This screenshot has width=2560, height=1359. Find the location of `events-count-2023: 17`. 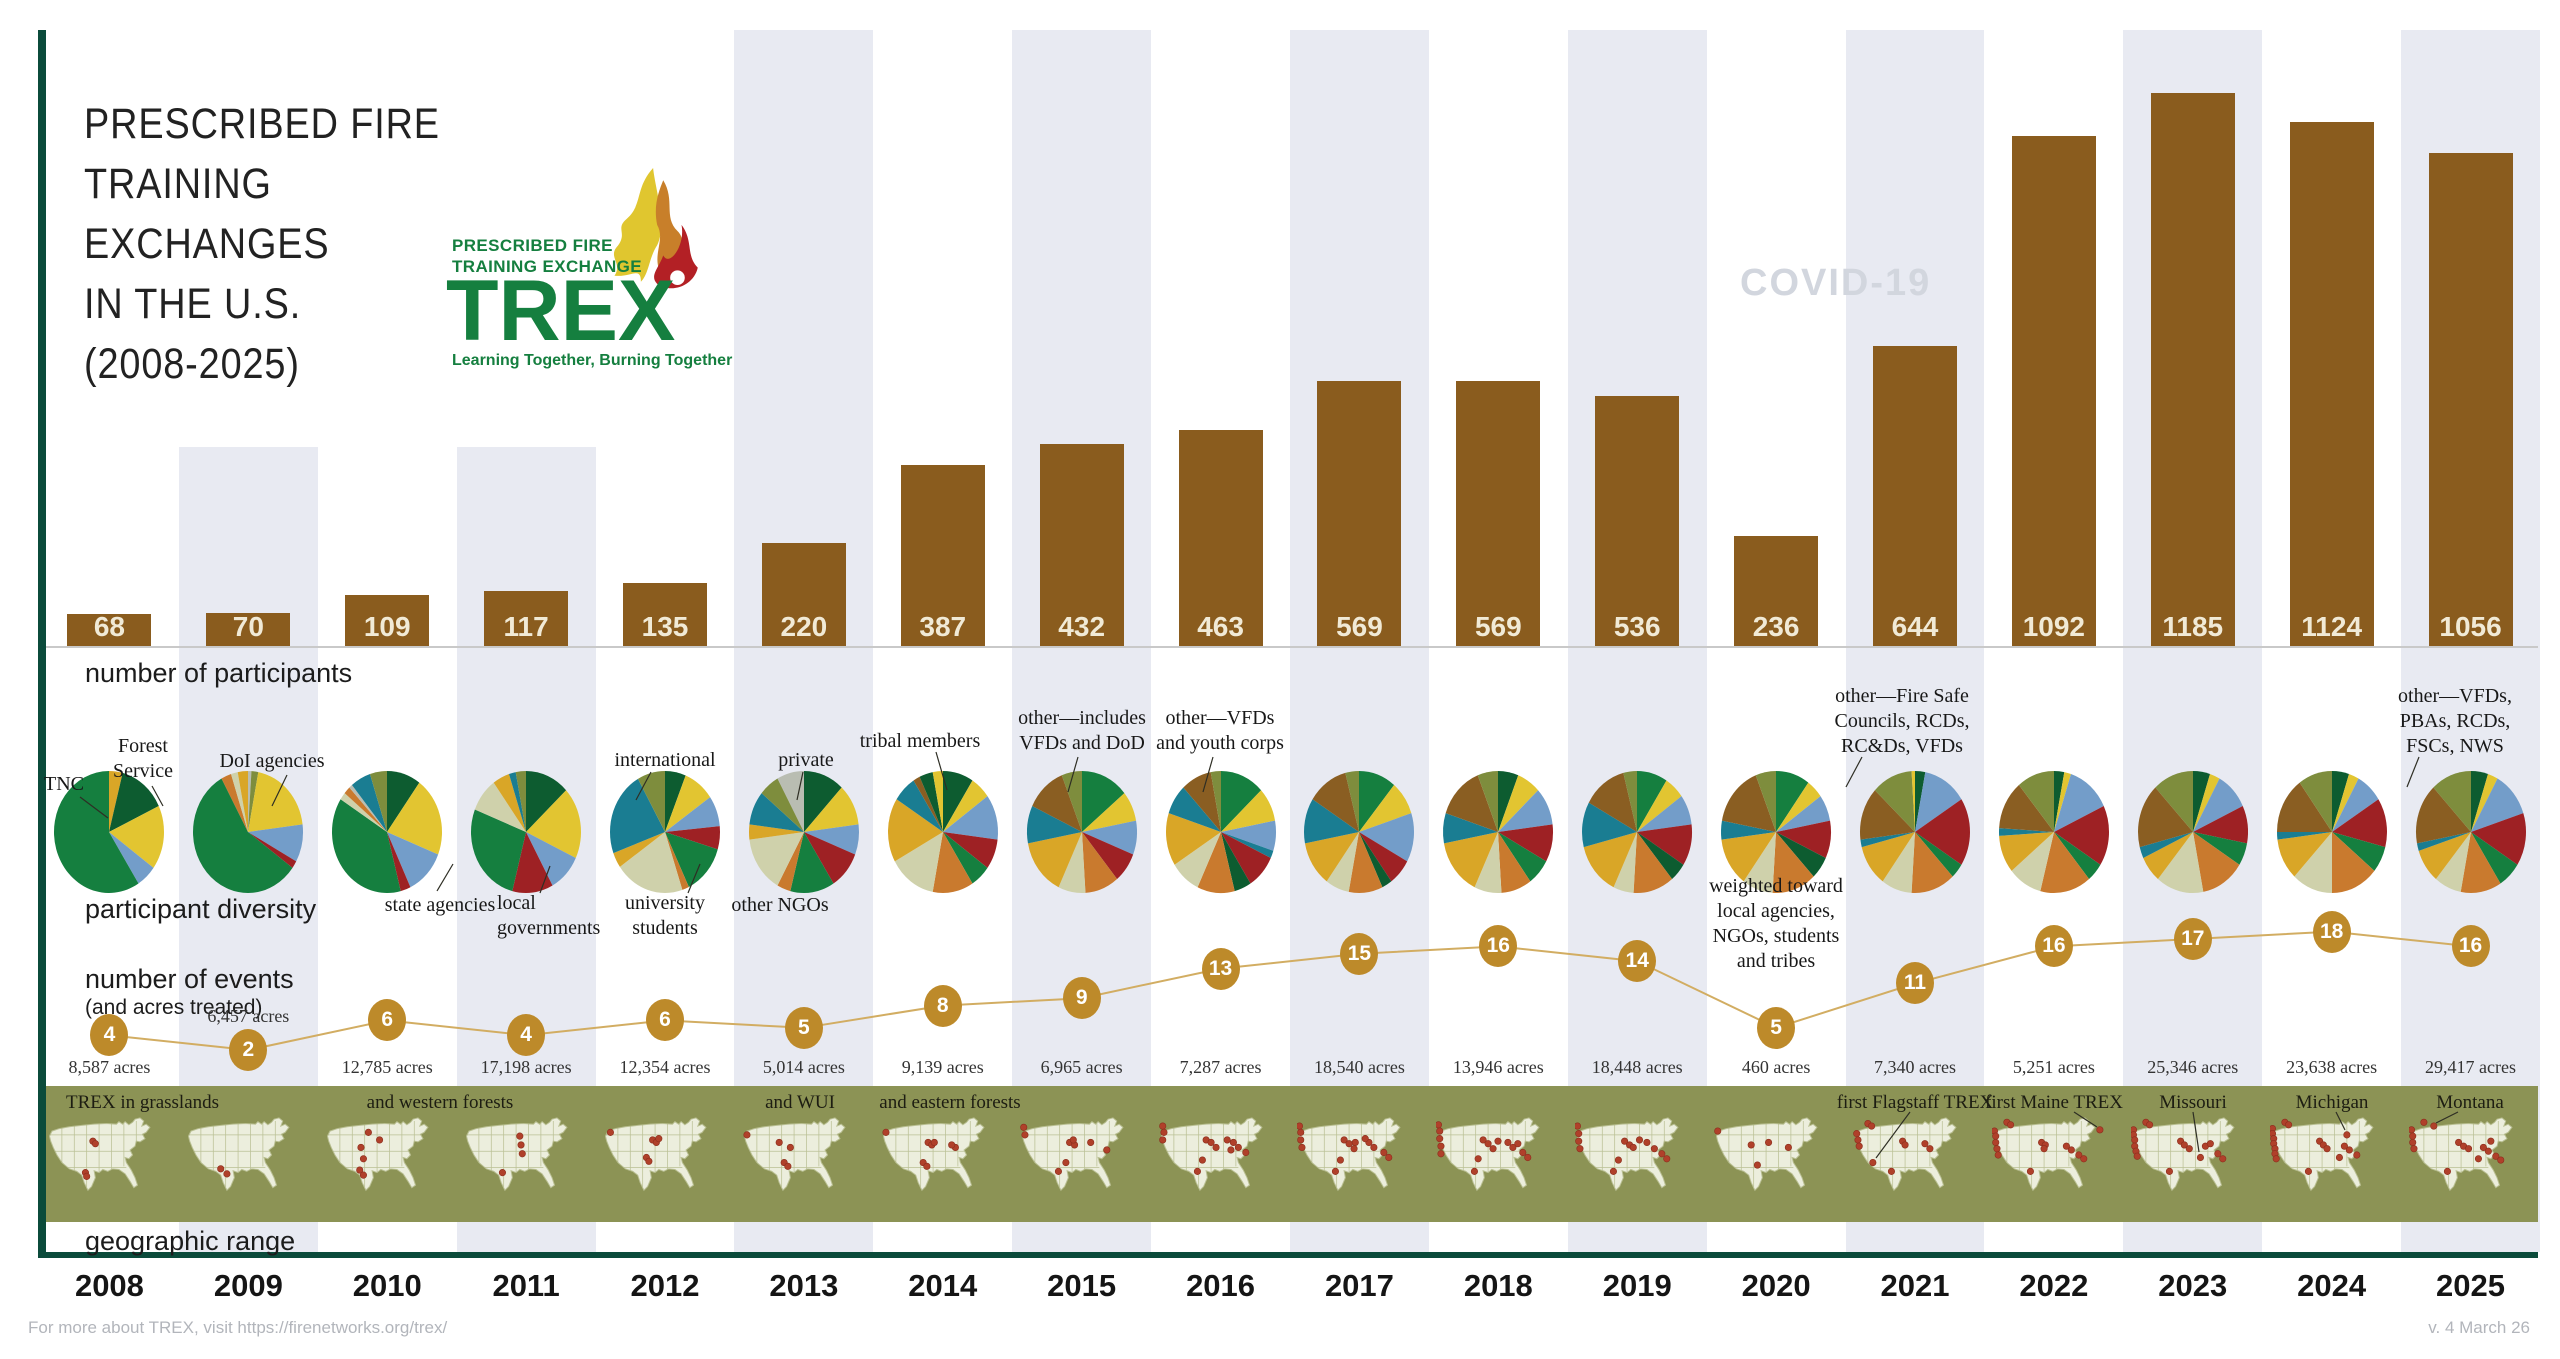

events-count-2023: 17 is located at coordinates (2192, 939).